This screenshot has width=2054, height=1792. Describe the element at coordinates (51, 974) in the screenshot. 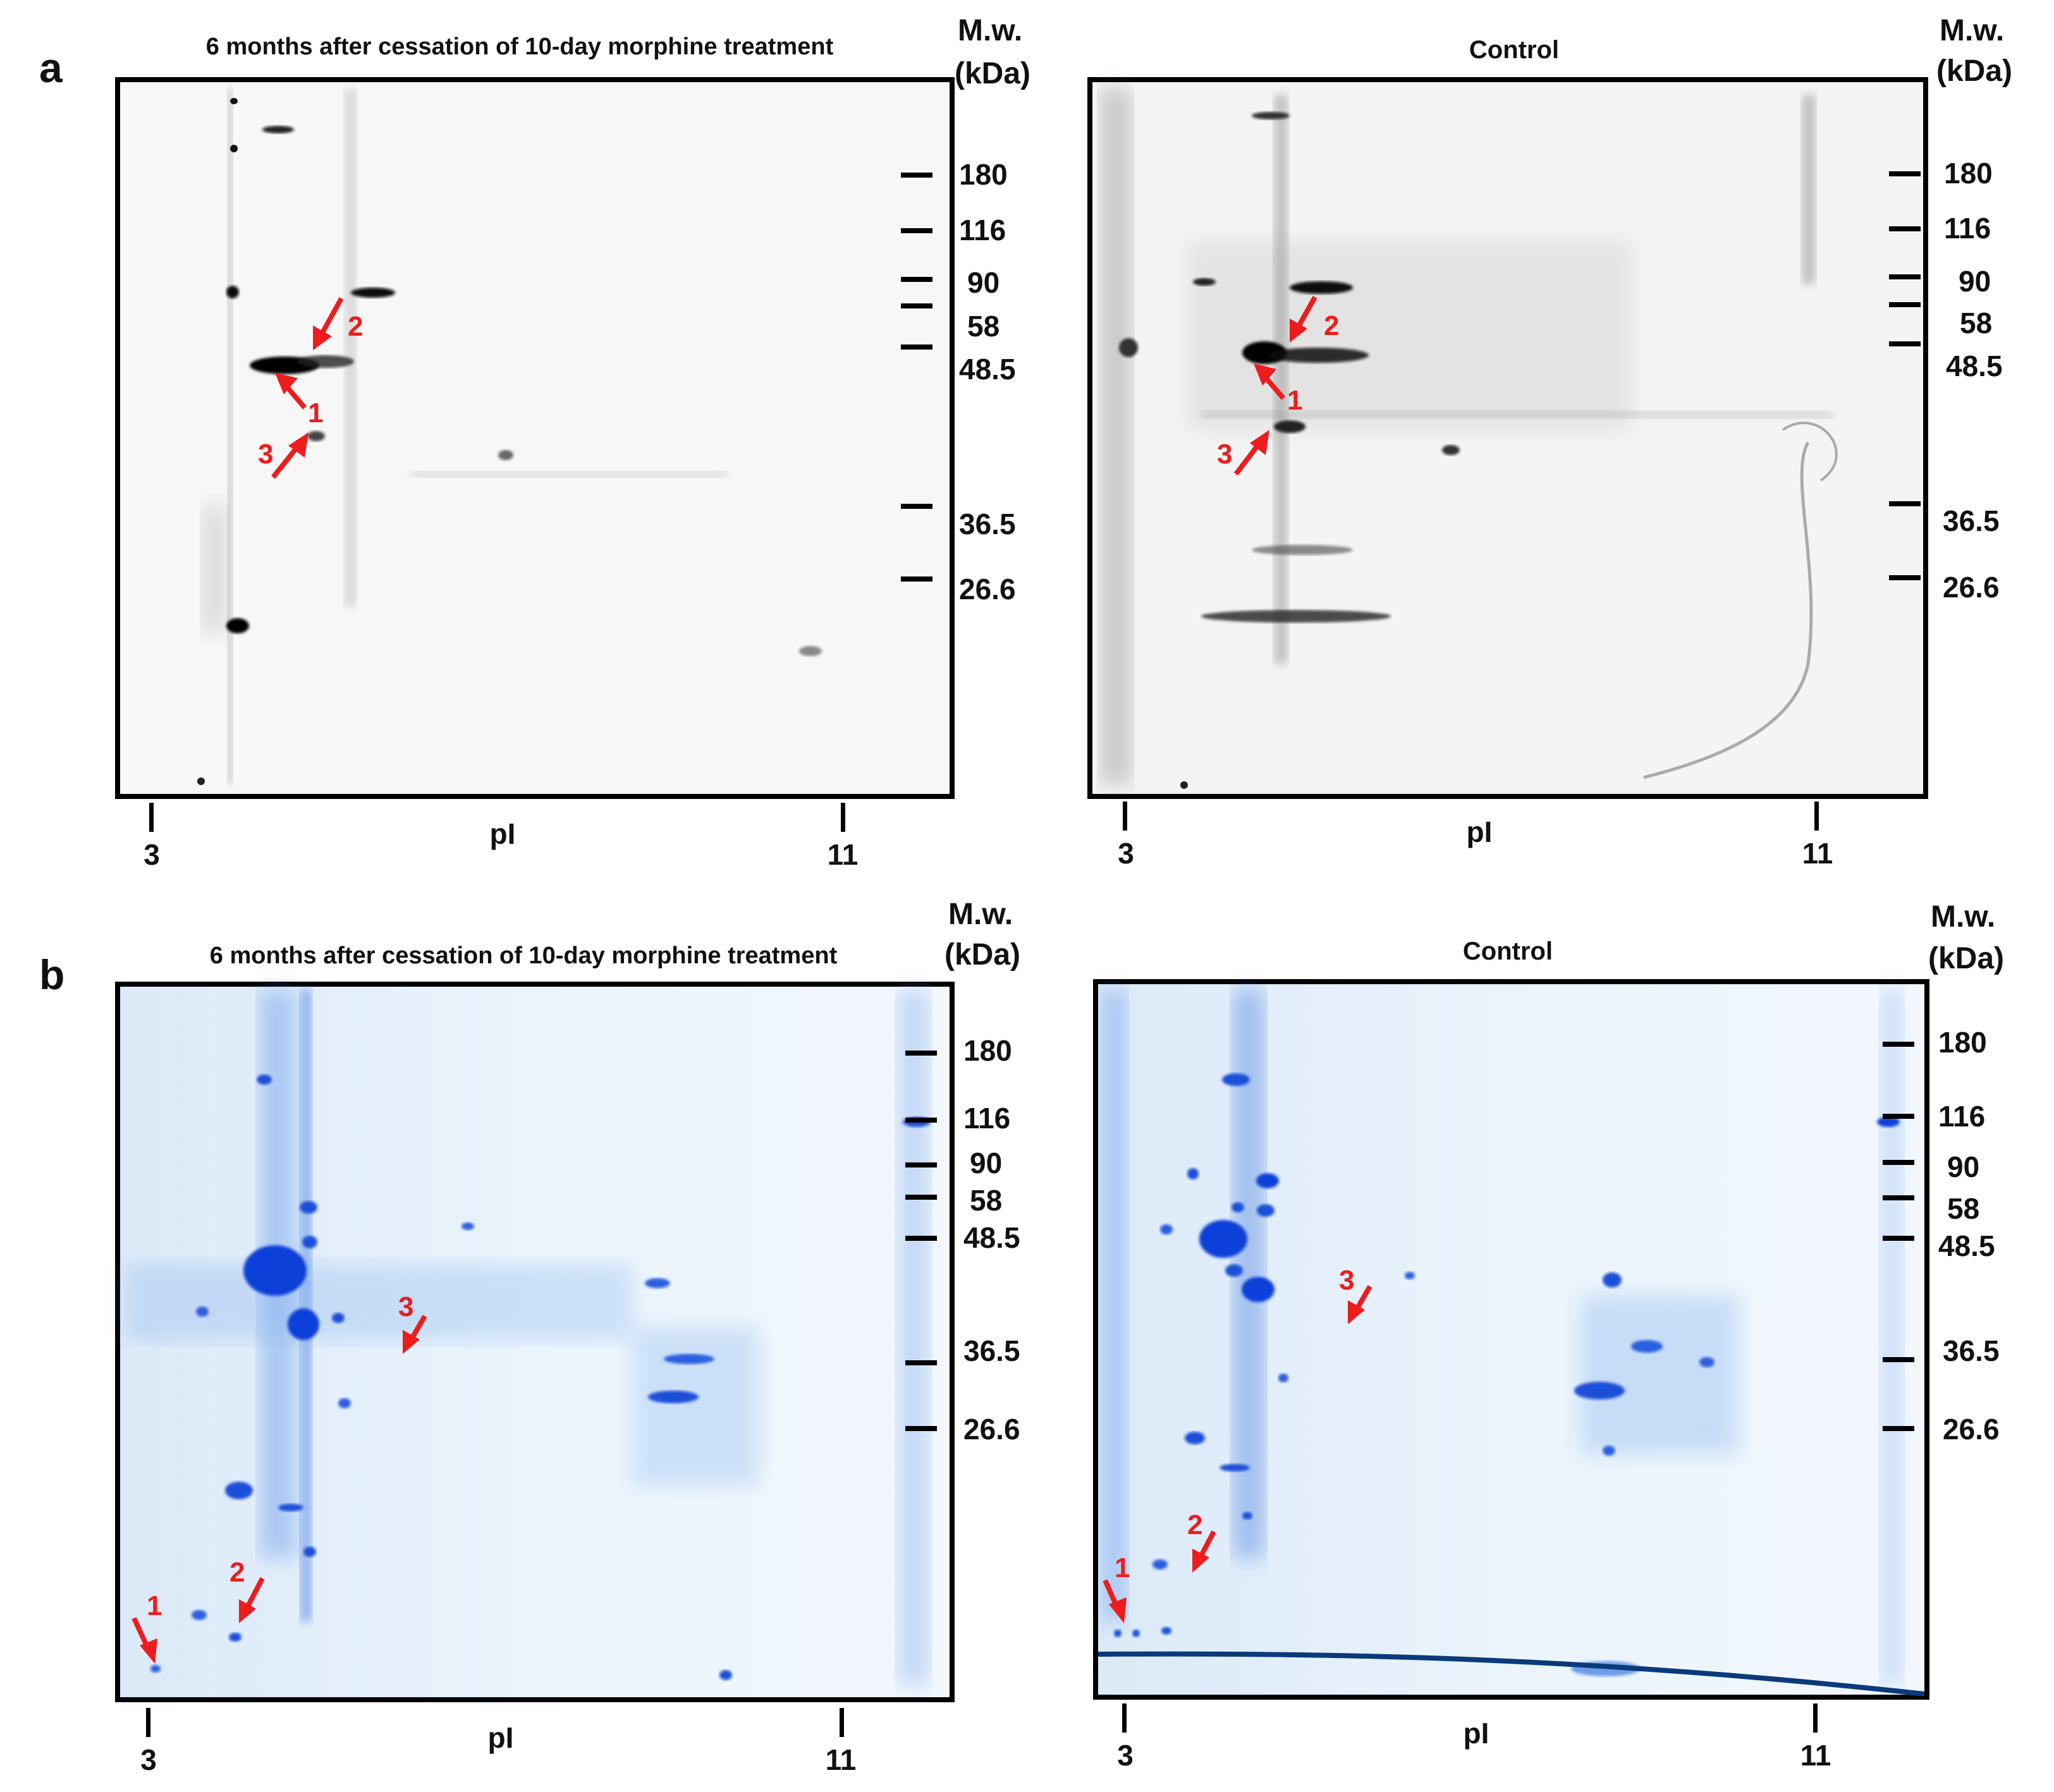

I see `panel-letter-b: b` at that location.